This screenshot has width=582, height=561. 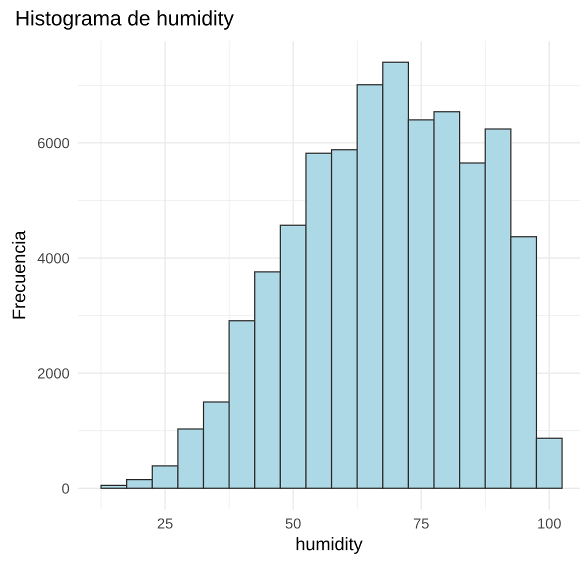 I want to click on y-tick-label: 6000, so click(x=54, y=143).